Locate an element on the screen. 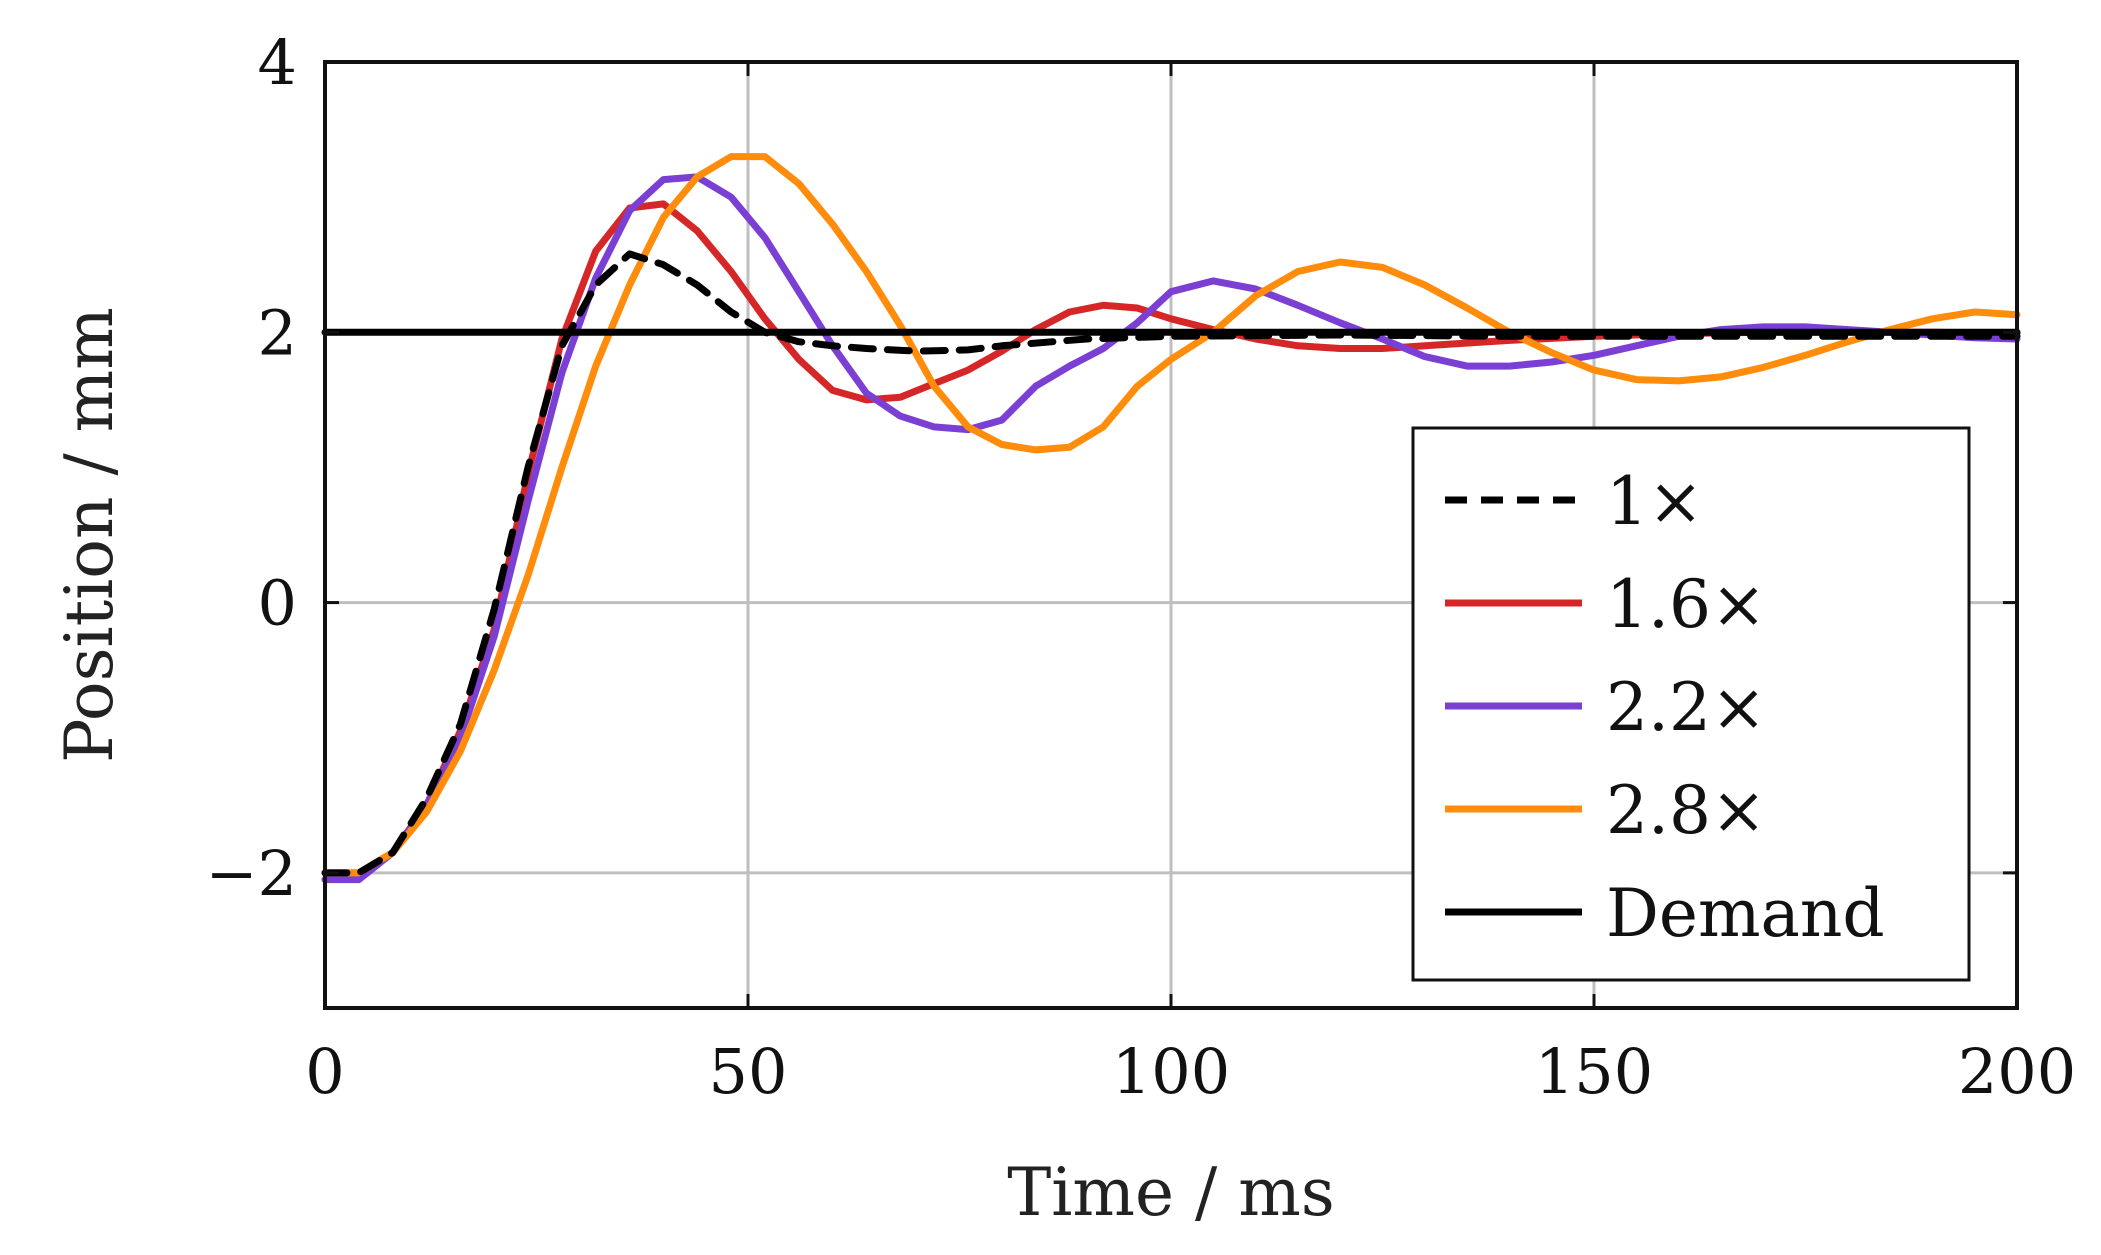 The height and width of the screenshot is (1255, 2101). x-axis-title: Time / ms is located at coordinates (1170, 1192).